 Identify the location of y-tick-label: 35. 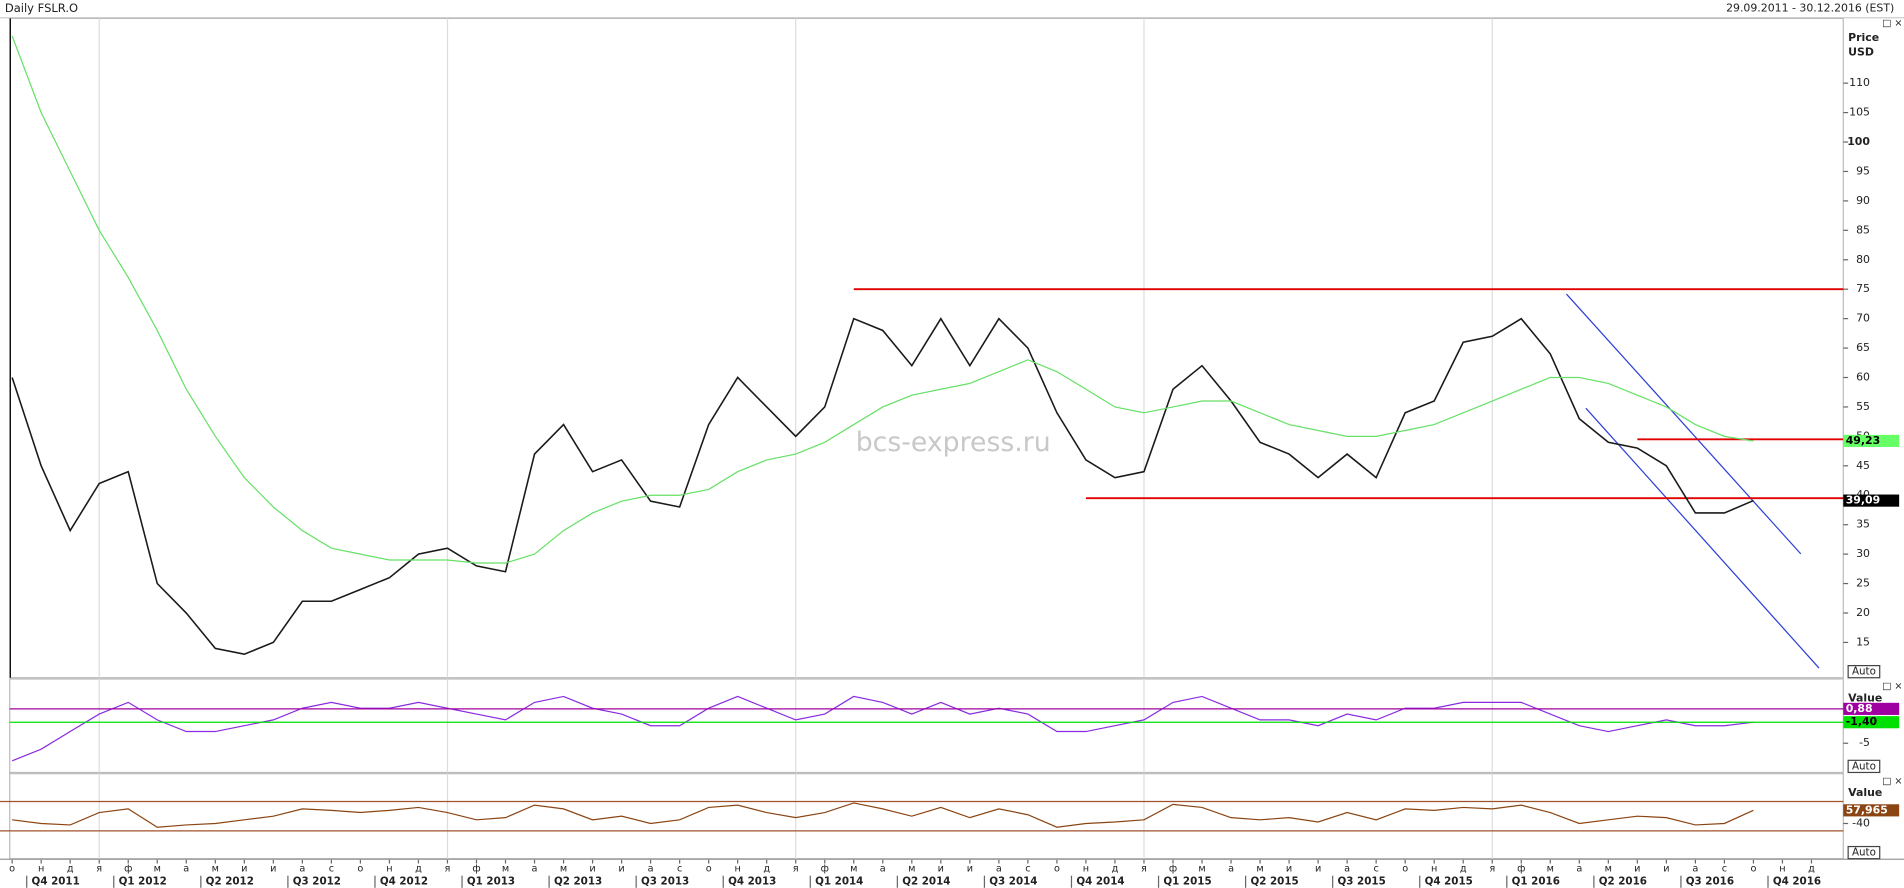
(1863, 524).